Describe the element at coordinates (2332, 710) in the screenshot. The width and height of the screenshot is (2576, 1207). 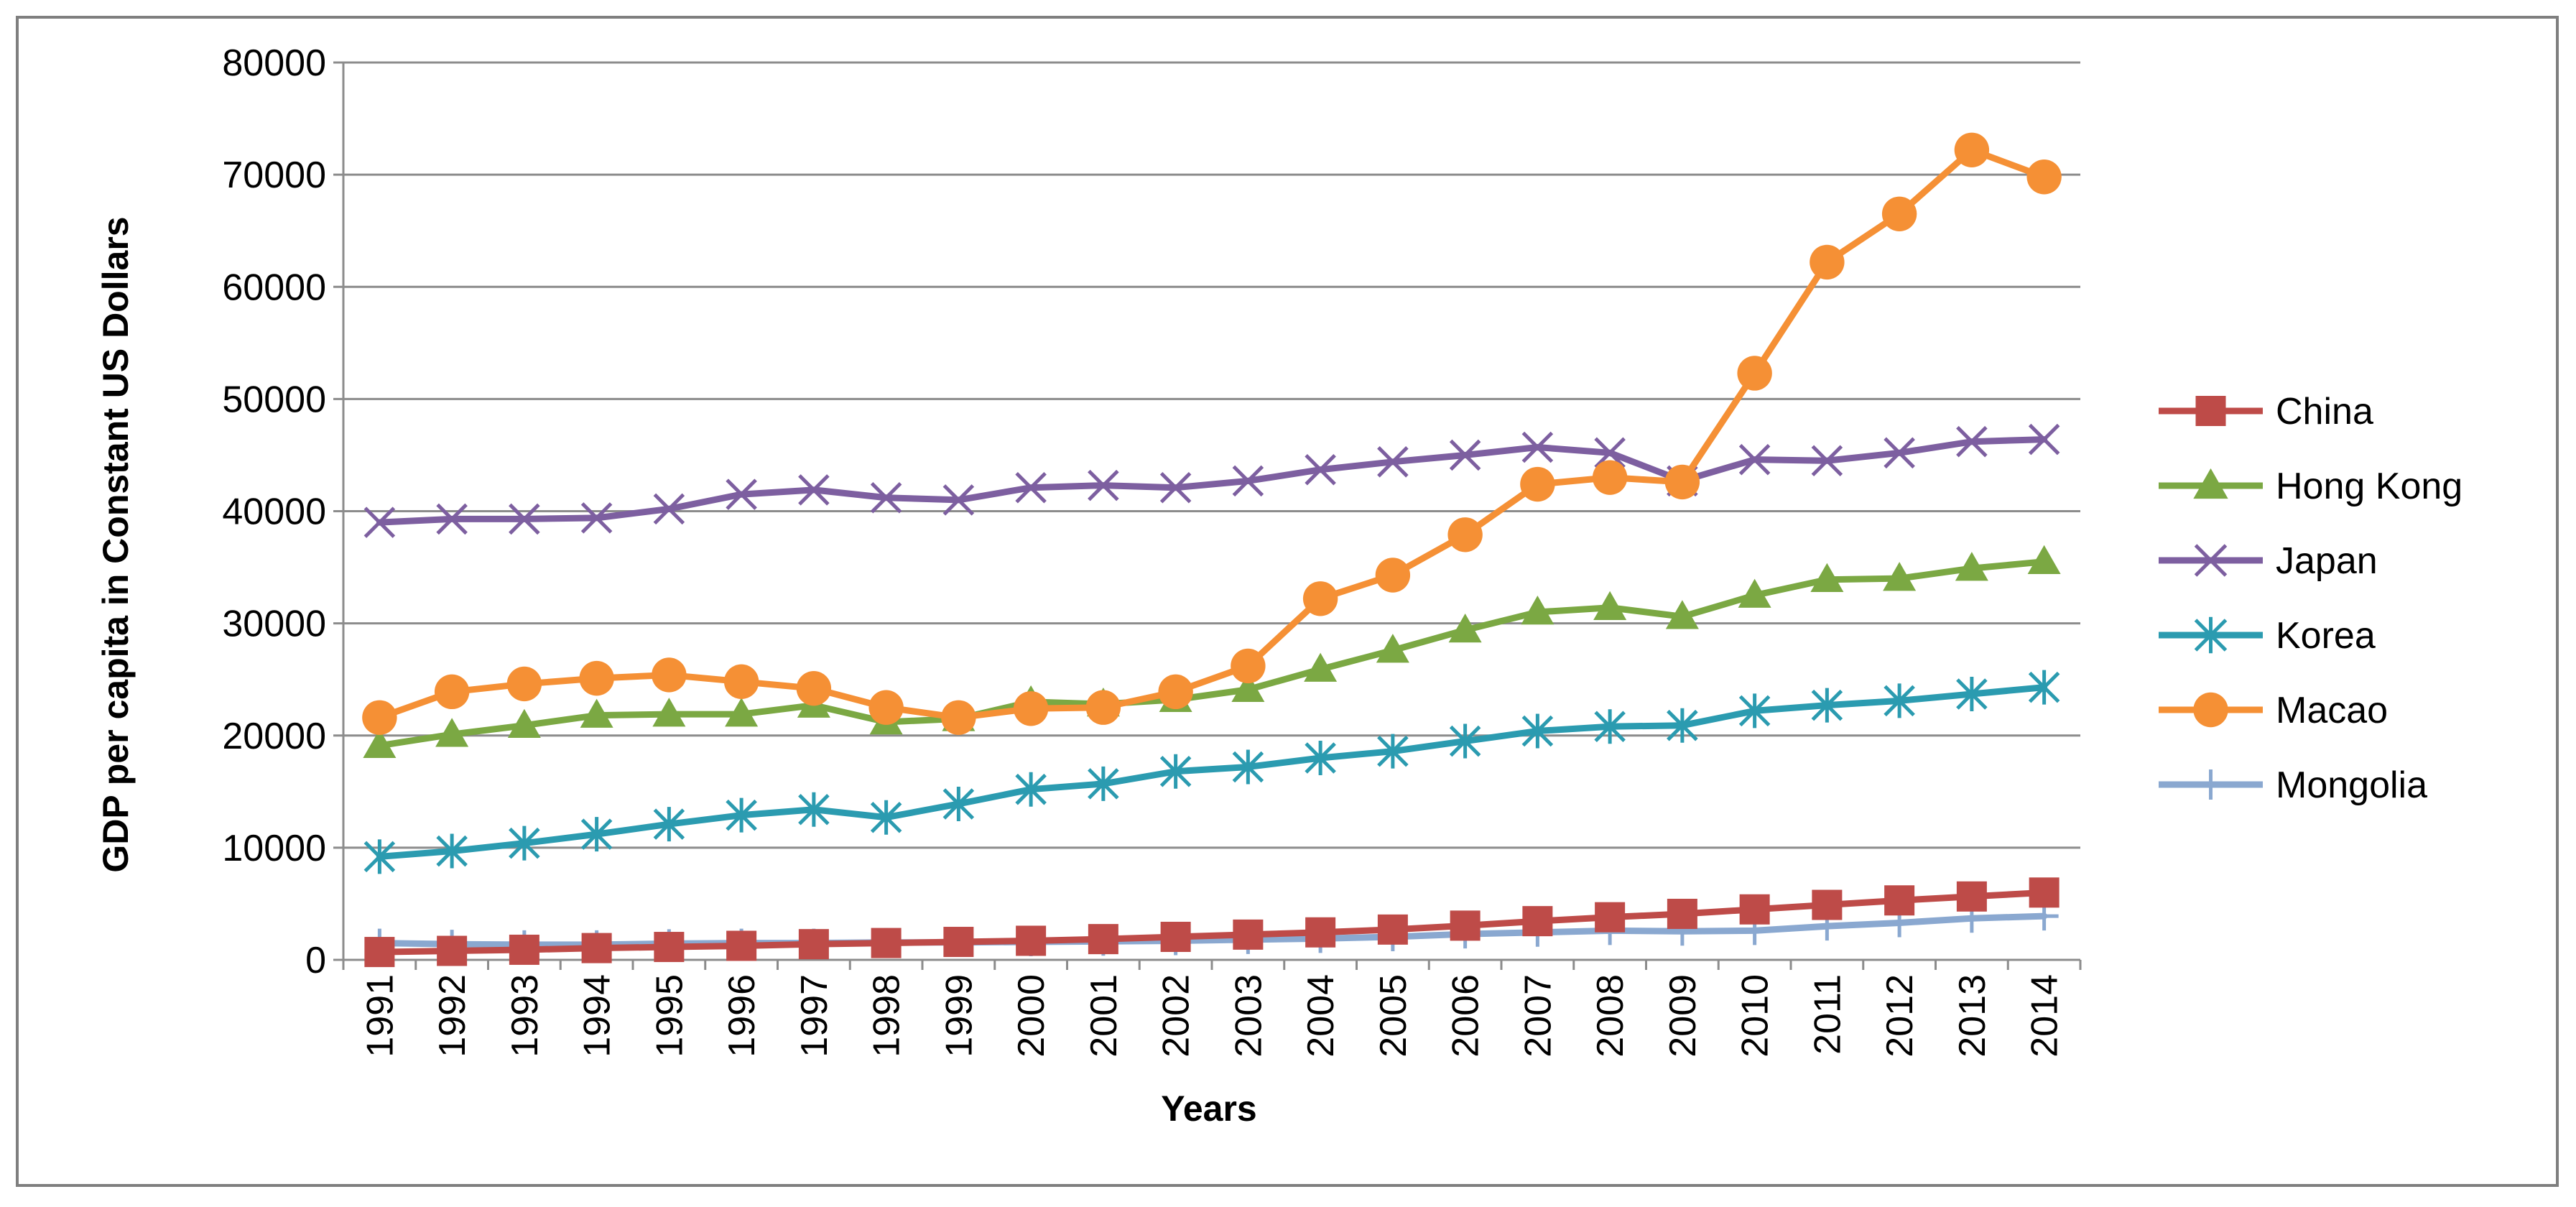
I see `legend-label-macao: Macao` at that location.